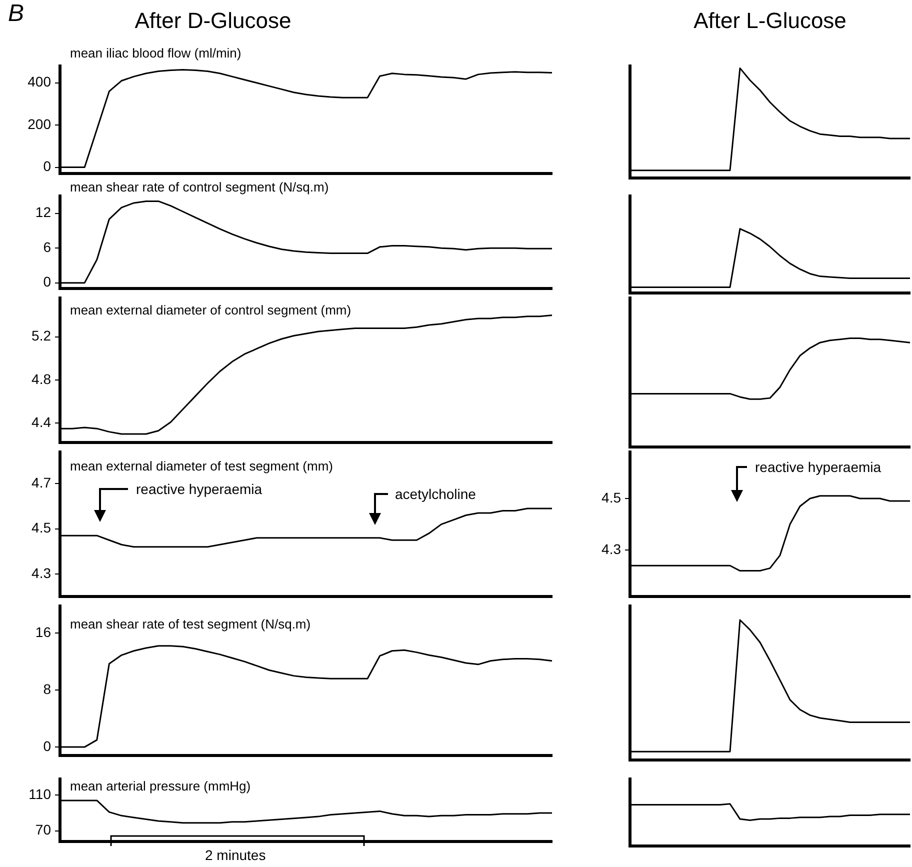 The image size is (912, 867). I want to click on text: B, so click(16, 14).